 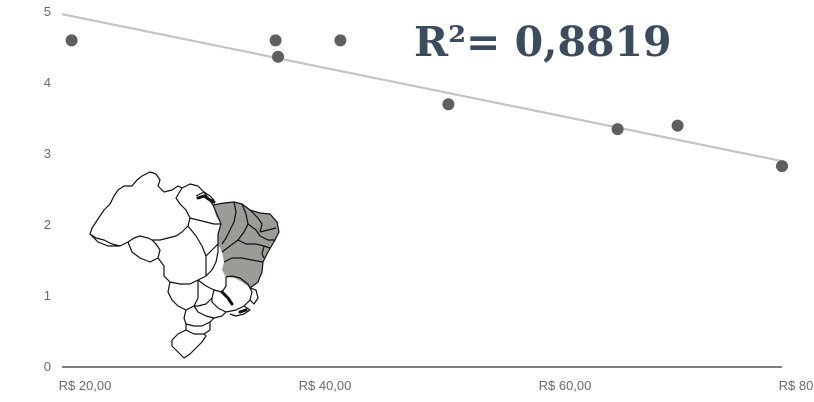 What do you see at coordinates (325, 385) in the screenshot?
I see `x-tick-label: R$ 40,00` at bounding box center [325, 385].